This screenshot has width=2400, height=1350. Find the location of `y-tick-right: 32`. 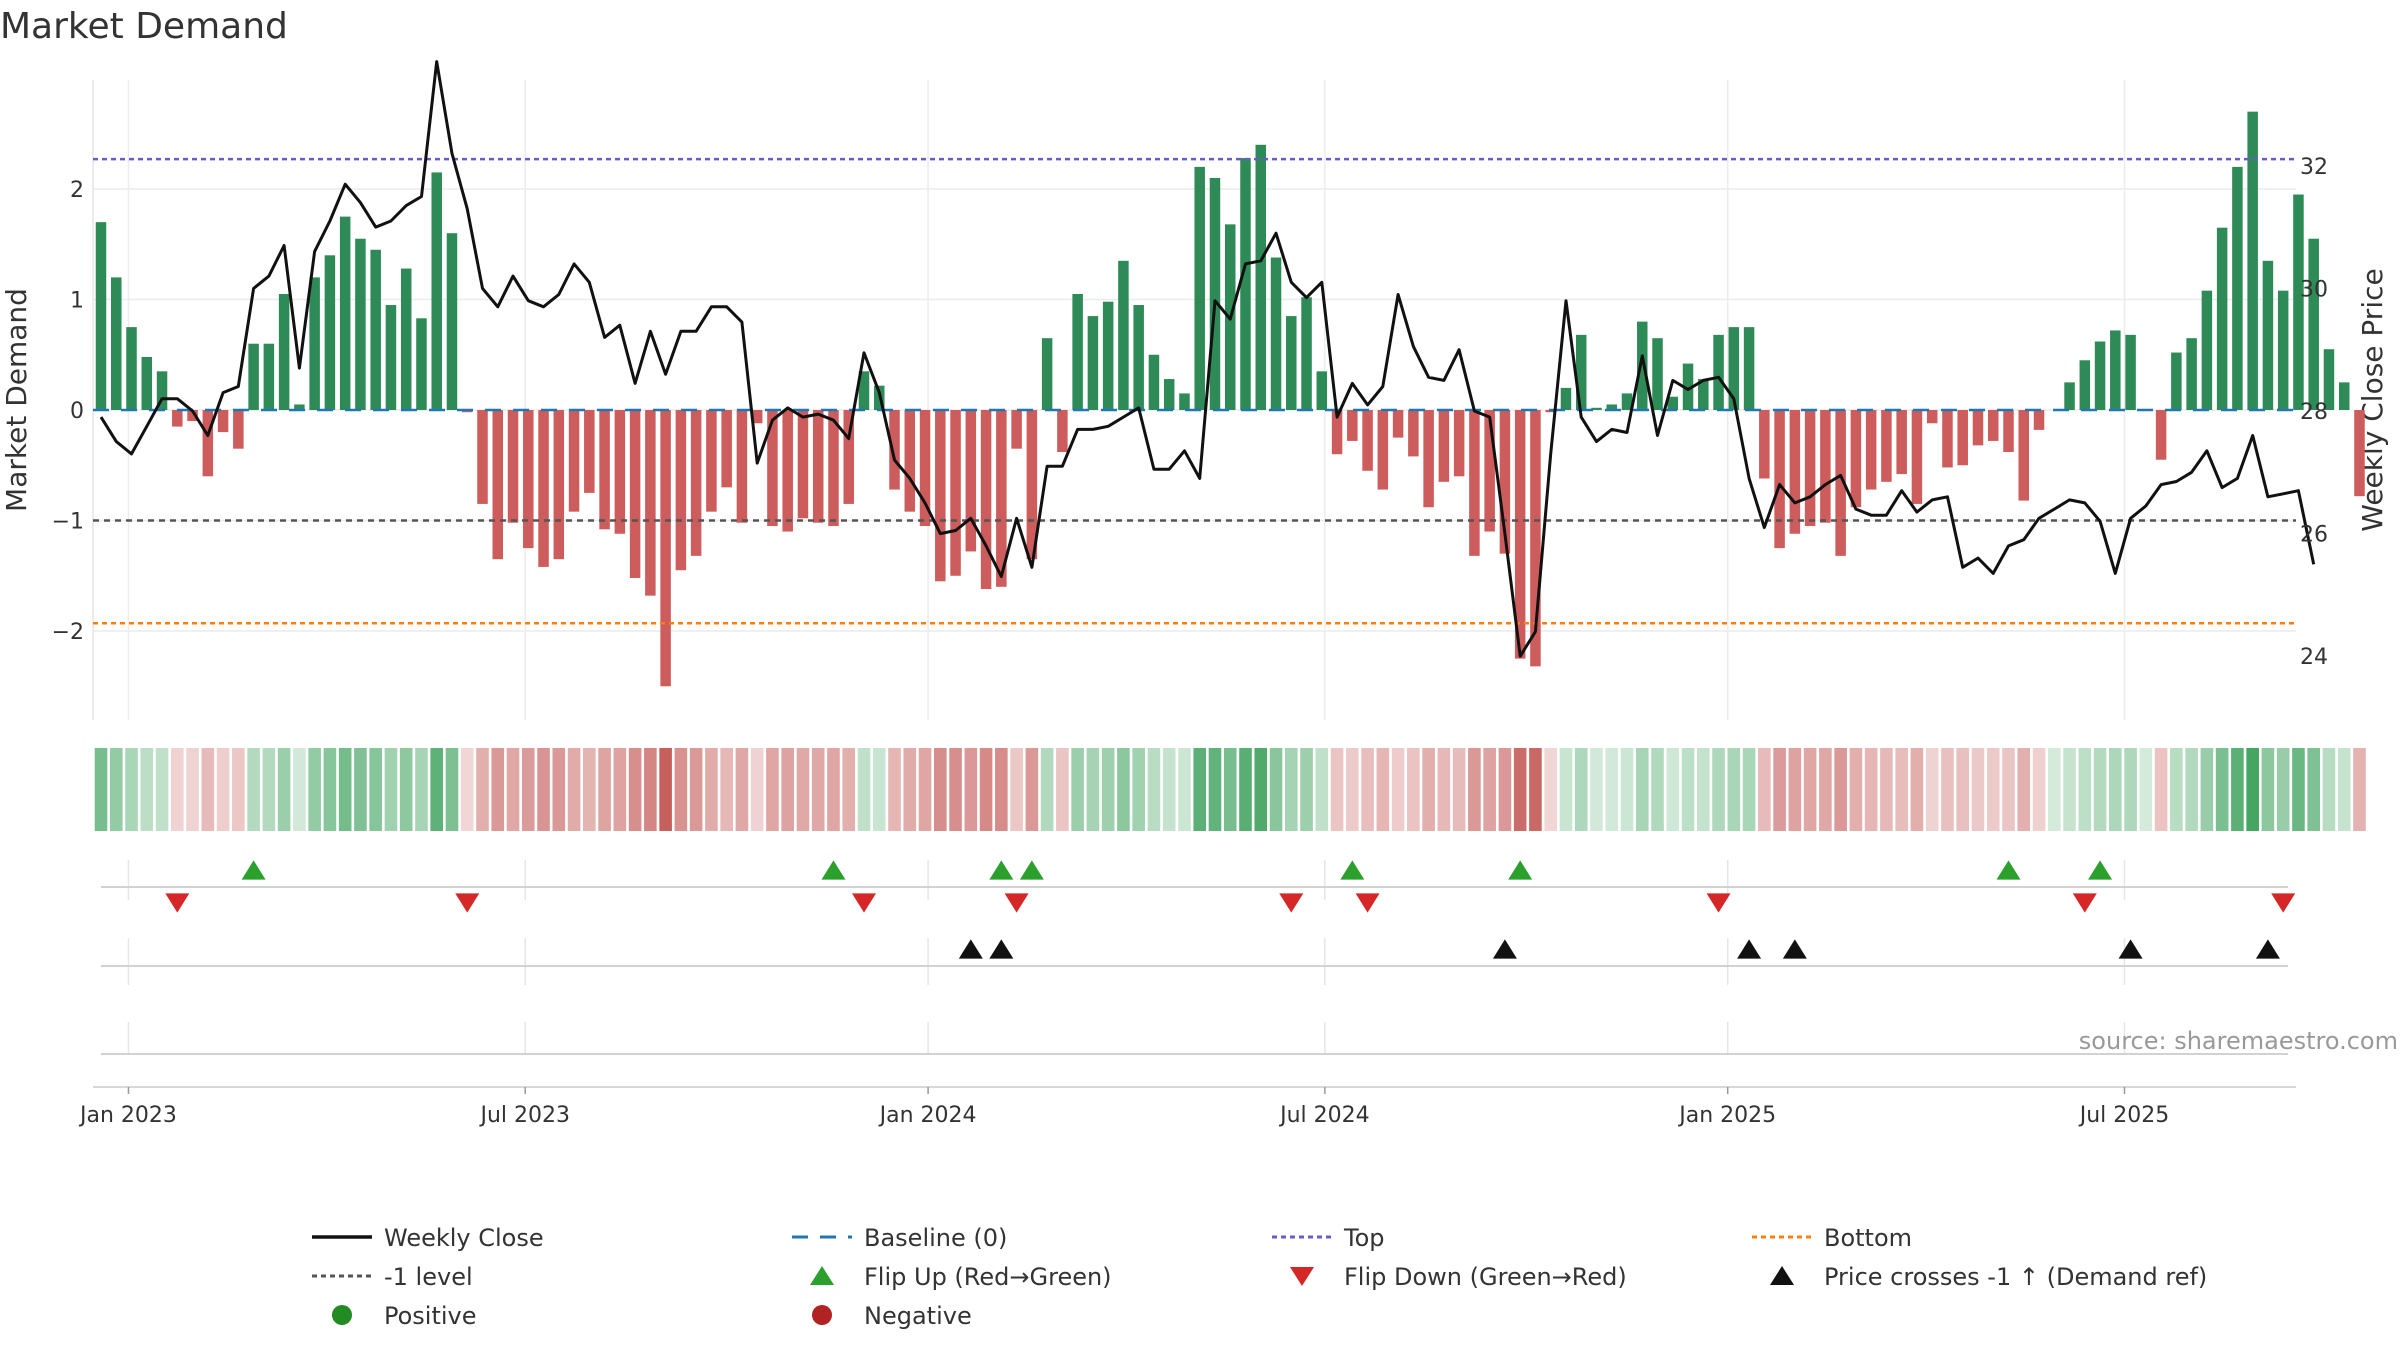

y-tick-right: 32 is located at coordinates (2314, 167).